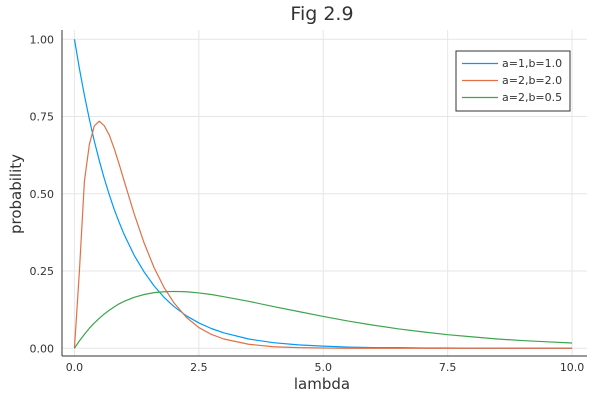 The image size is (600, 400). I want to click on y-tick-label-2: 0.50, so click(42, 194).